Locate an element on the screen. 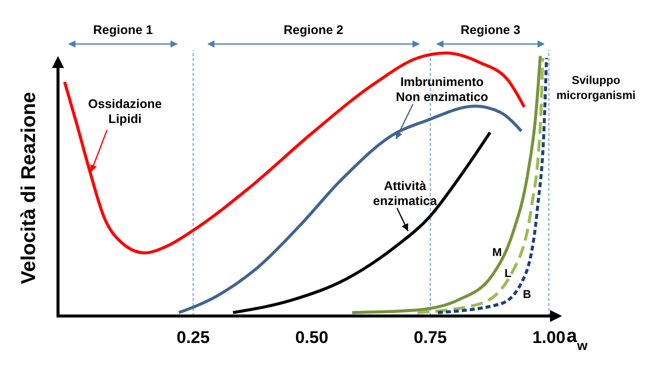 The width and height of the screenshot is (661, 369). x-tick-label: 1.00 is located at coordinates (549, 337).